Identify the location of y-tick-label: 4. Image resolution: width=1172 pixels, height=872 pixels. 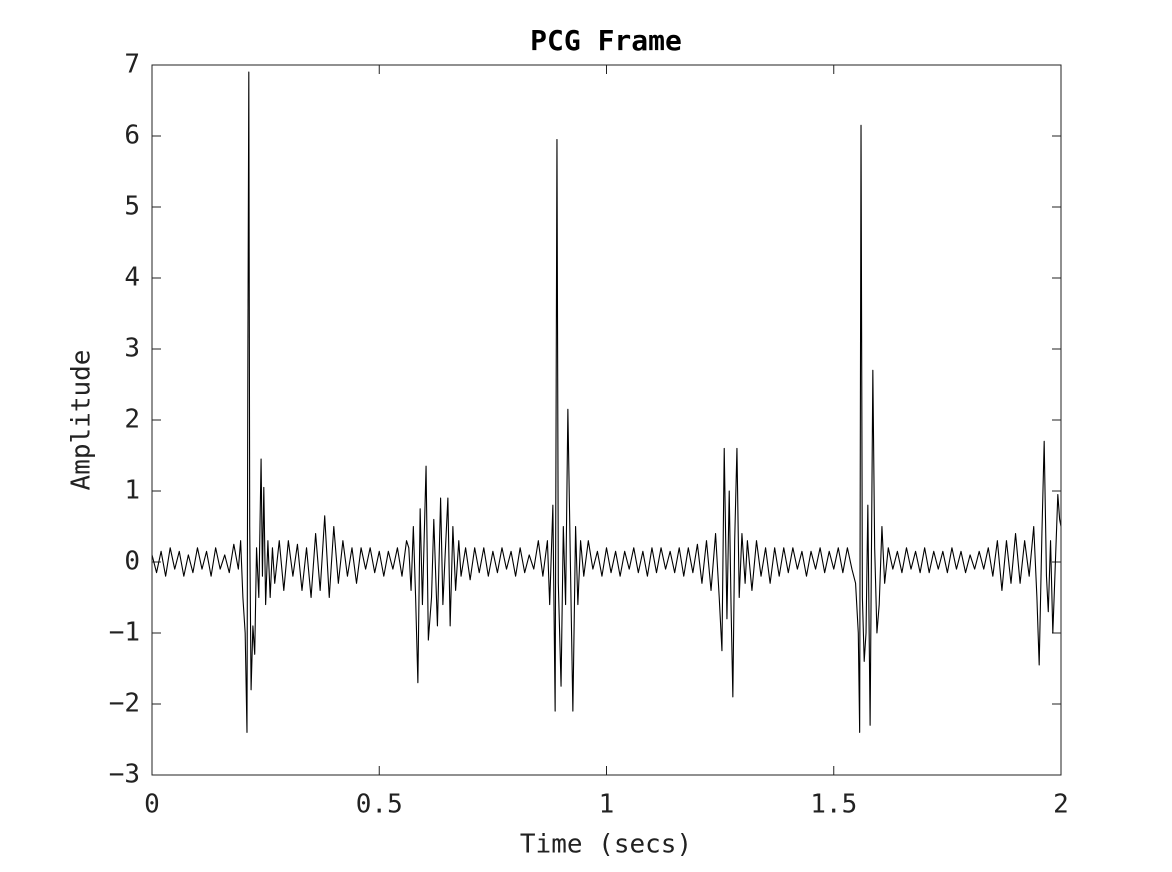
(132, 278).